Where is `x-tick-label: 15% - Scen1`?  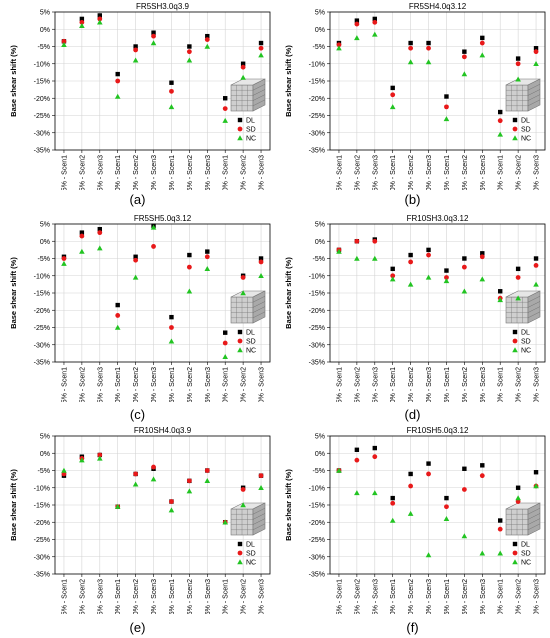 x-tick-label: 15% - Scen1 is located at coordinates (447, 384).